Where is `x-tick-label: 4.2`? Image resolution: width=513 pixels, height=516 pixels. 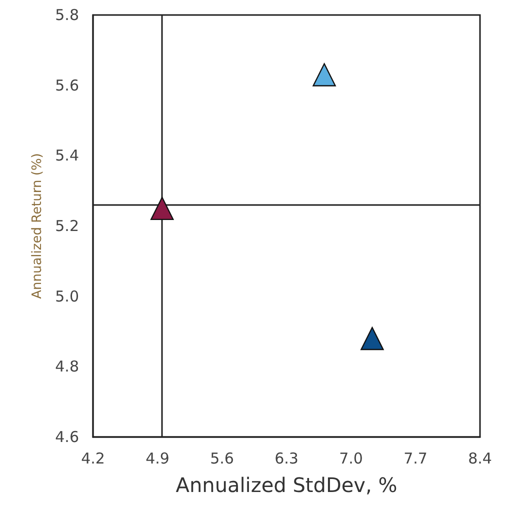 x-tick-label: 4.2 is located at coordinates (93, 459).